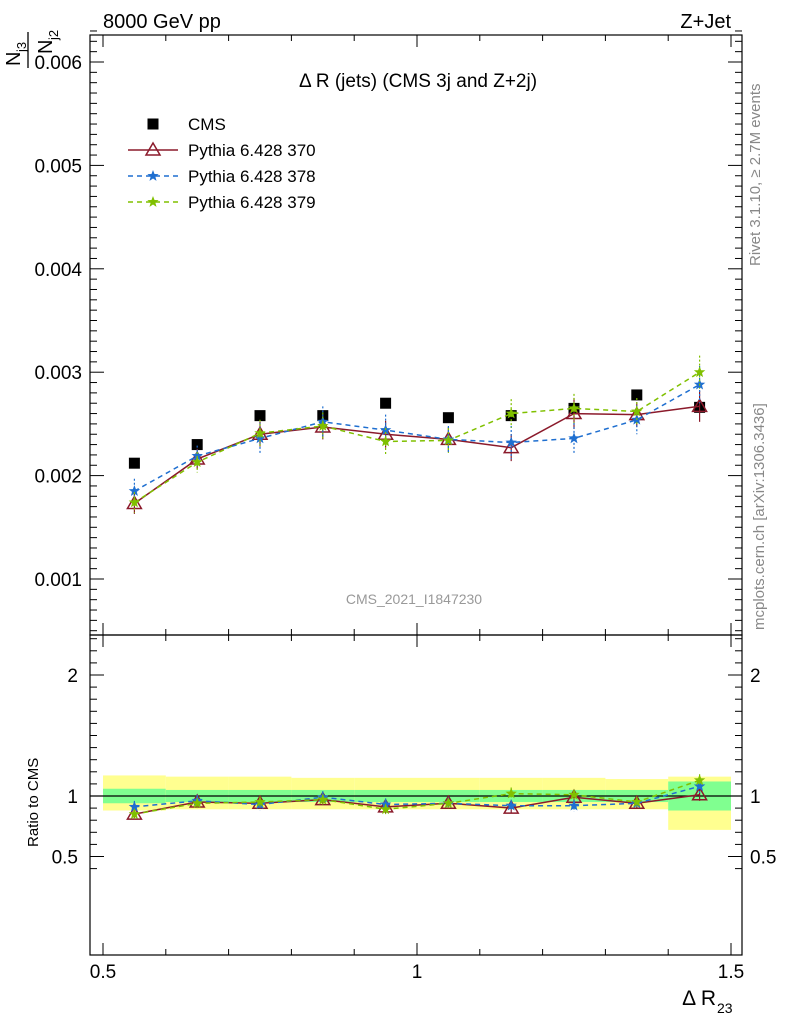 Image resolution: width=786 pixels, height=1024 pixels. Describe the element at coordinates (417, 429) in the screenshot. I see `cms-series` at that location.